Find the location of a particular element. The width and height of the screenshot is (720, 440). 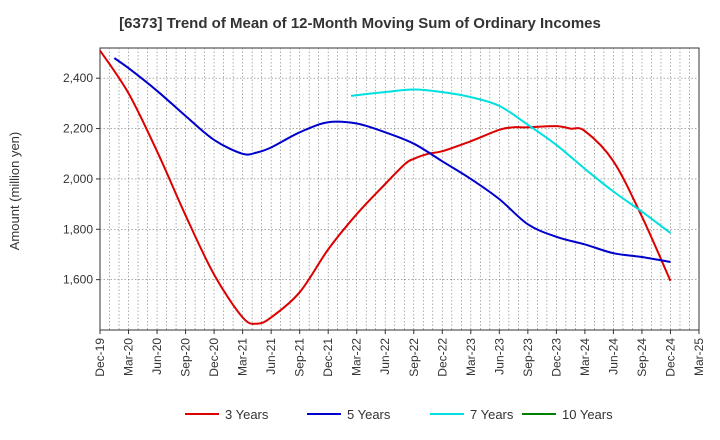

x-tick-label: Mar-20 is located at coordinates (129, 357).